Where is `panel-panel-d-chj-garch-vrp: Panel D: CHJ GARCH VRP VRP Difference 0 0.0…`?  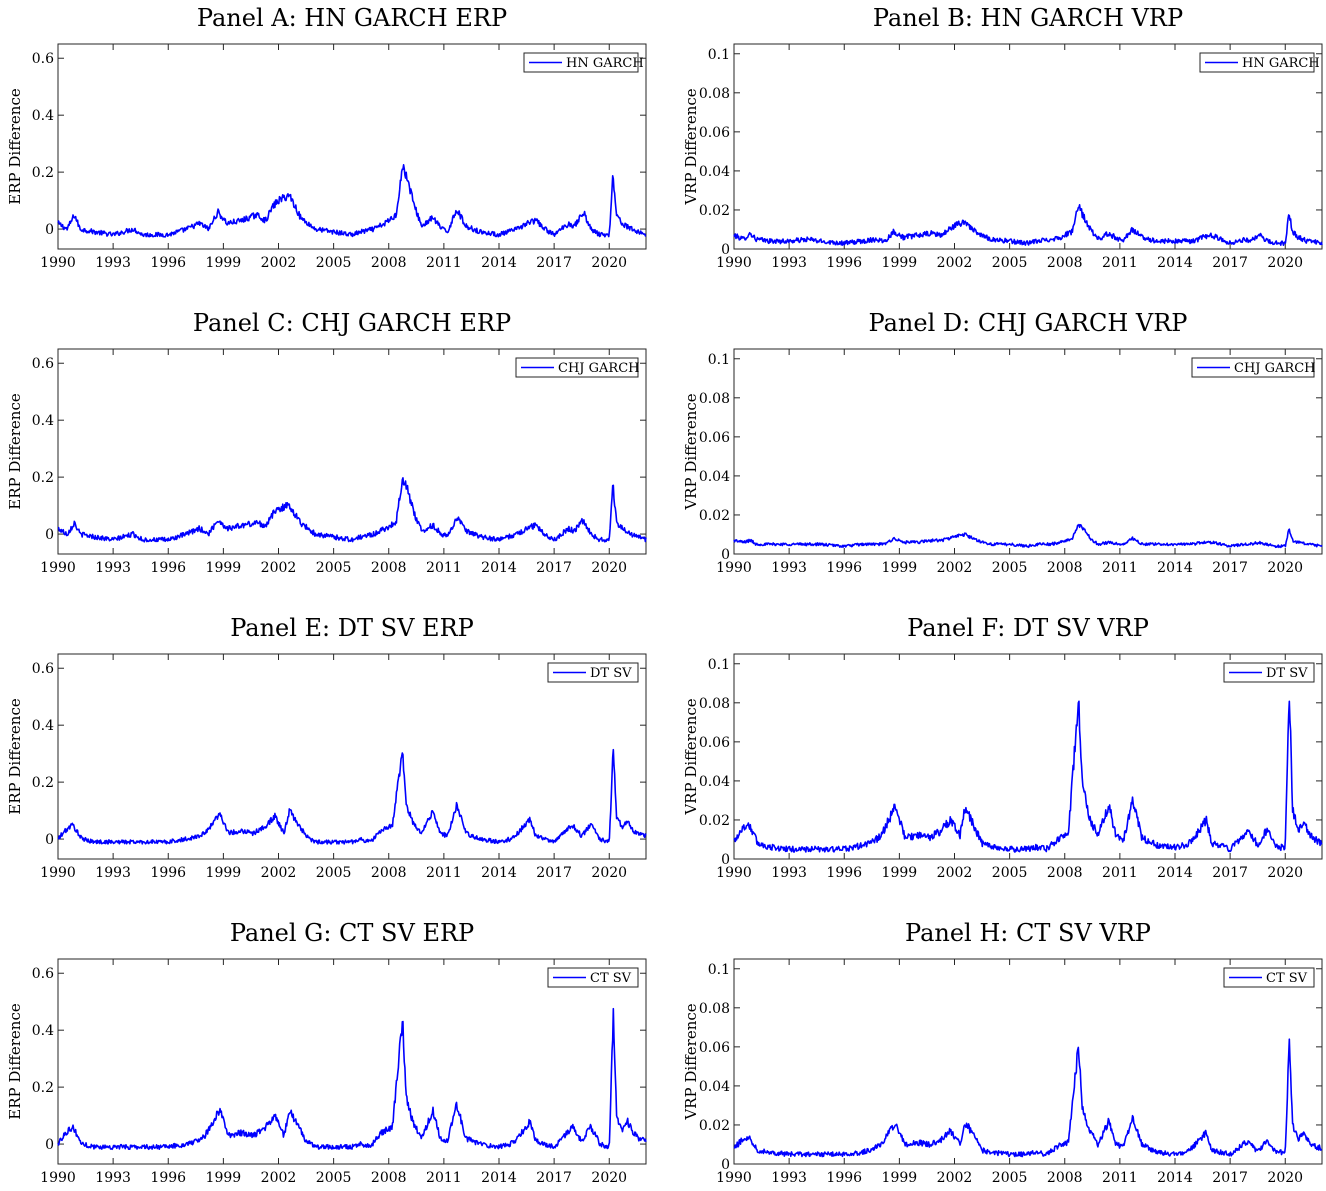 panel-panel-d-chj-garch-vrp: Panel D: CHJ GARCH VRP VRP Difference 0 0.0… is located at coordinates (1002, 442).